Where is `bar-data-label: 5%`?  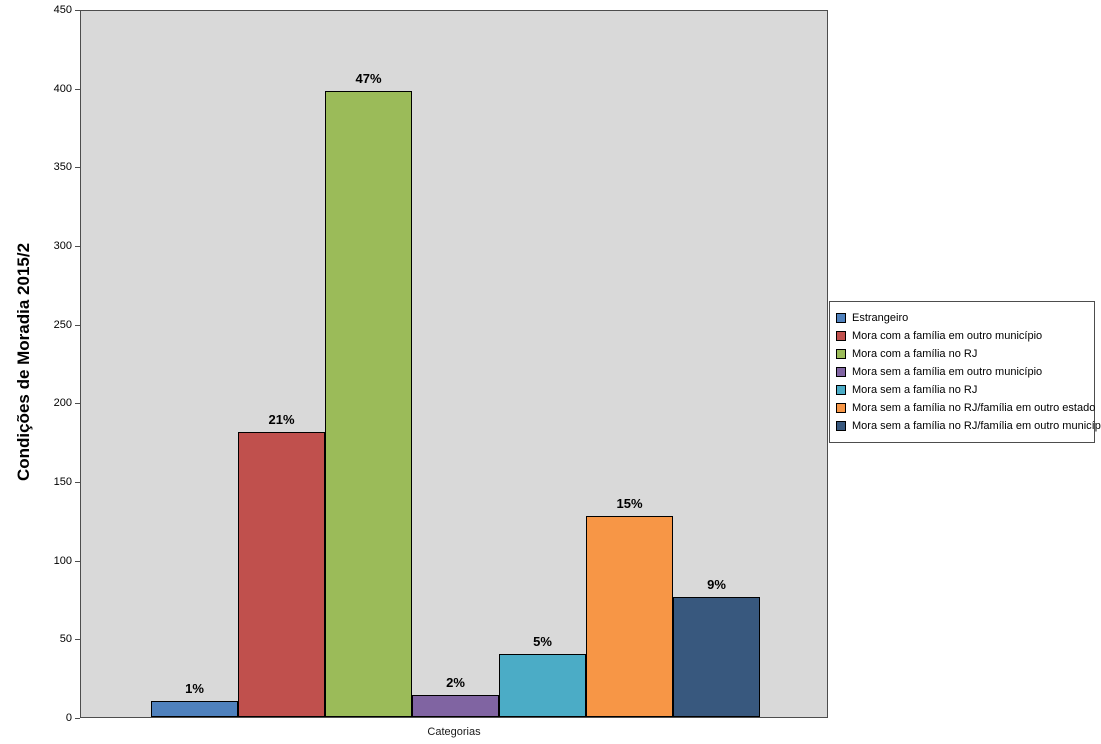 bar-data-label: 5% is located at coordinates (542, 641).